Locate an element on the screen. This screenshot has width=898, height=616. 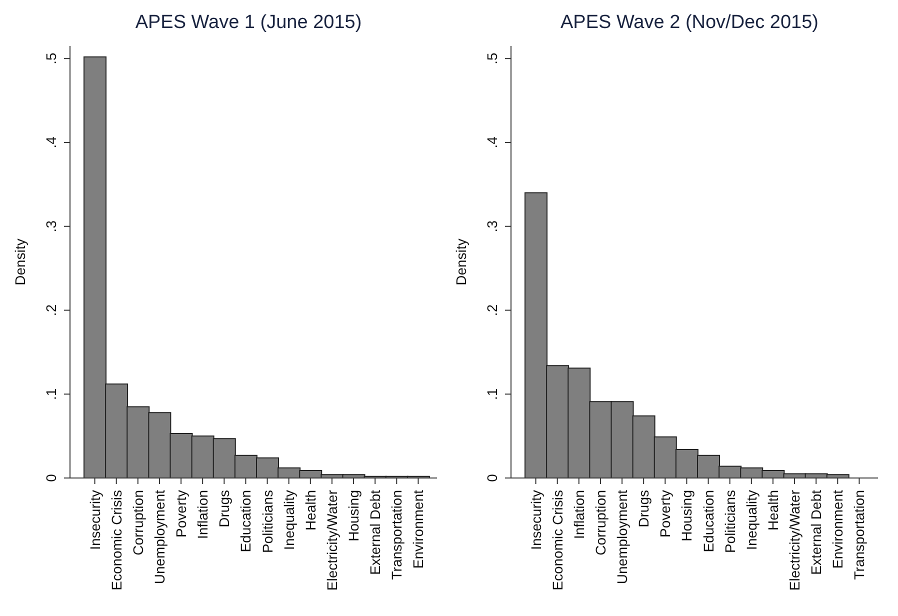
chart-title: APES Wave 2 (Nov/Dec 2015) is located at coordinates (689, 23).